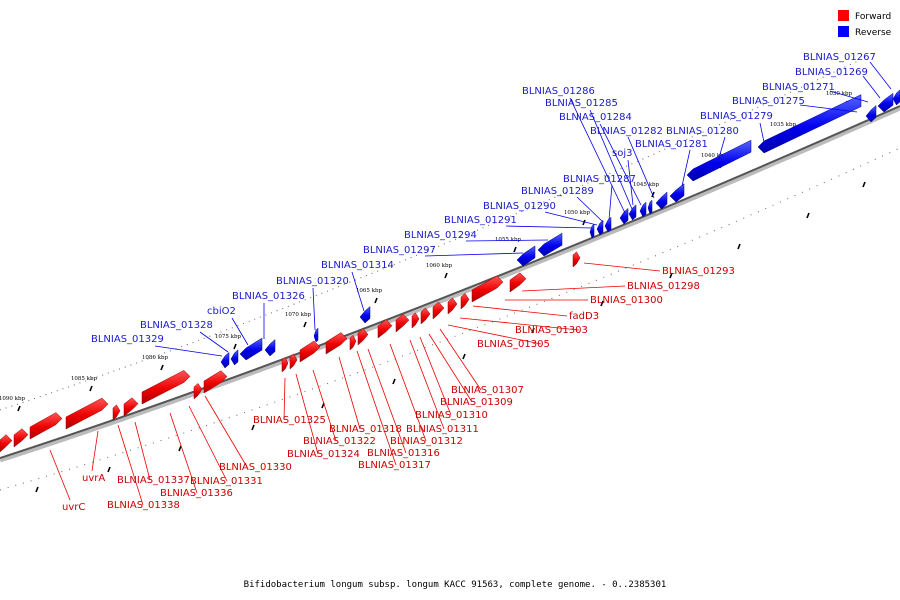 Image resolution: width=900 pixels, height=600 pixels. Describe the element at coordinates (865, 24) in the screenshot. I see `legend: Forward Reverse` at that location.